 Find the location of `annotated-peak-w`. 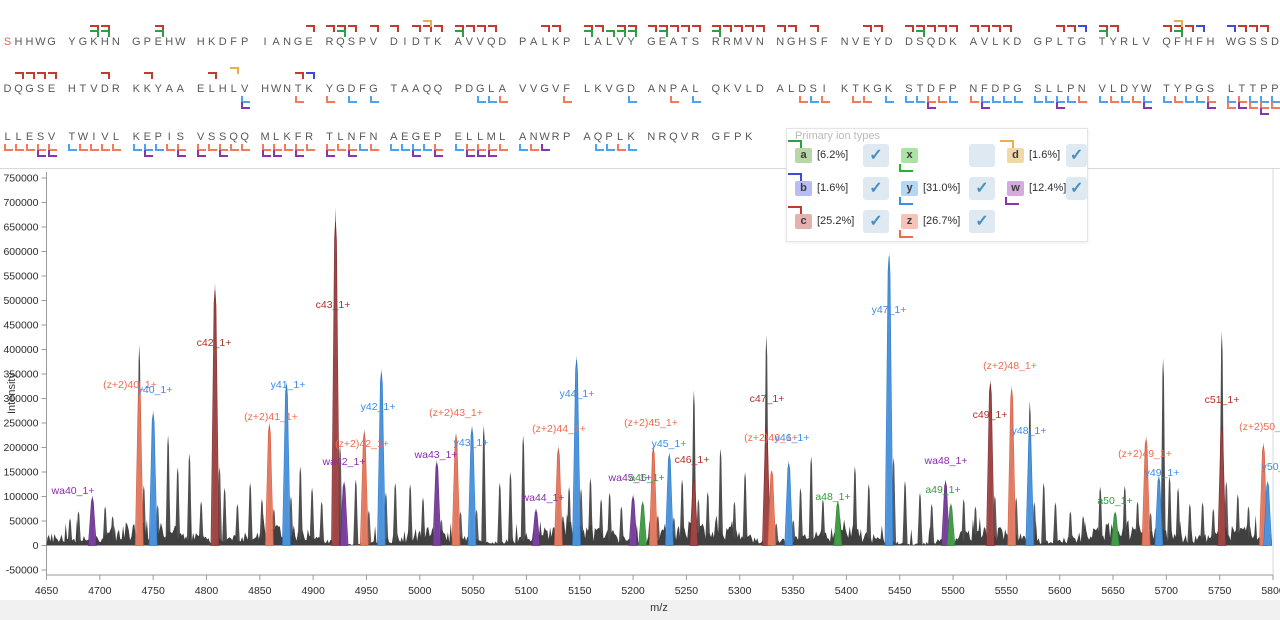

annotated-peak-w is located at coordinates (437, 504).